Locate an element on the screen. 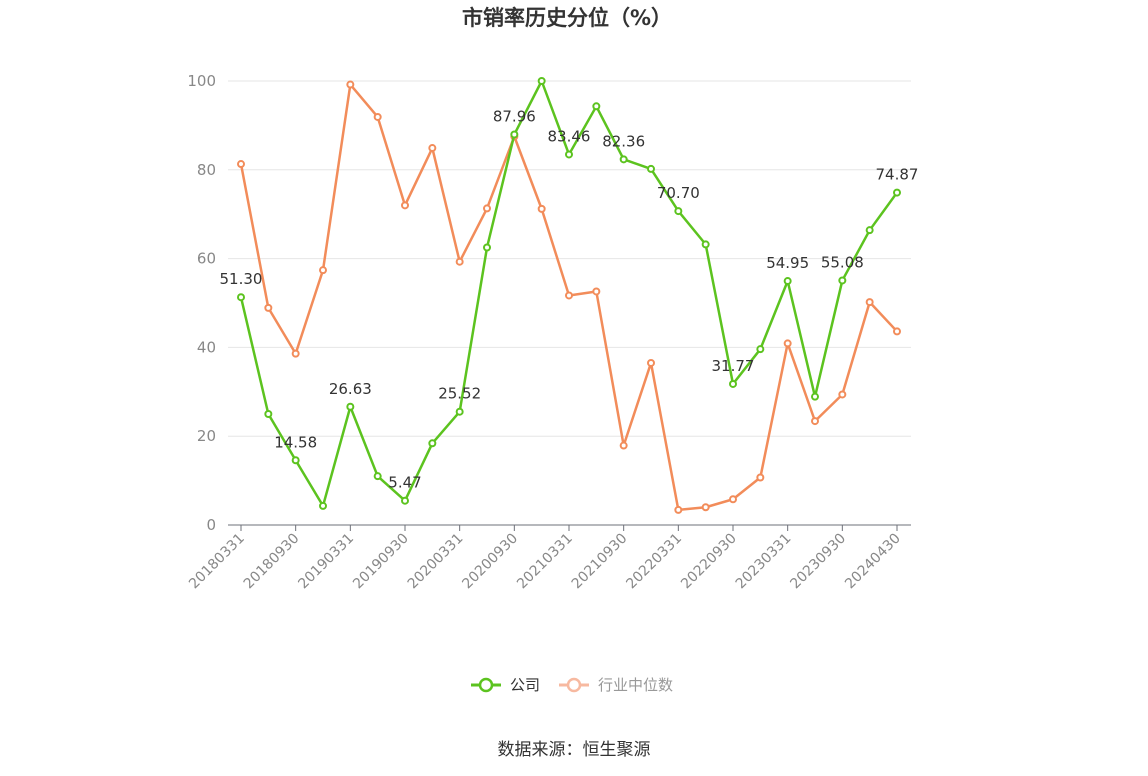 Image resolution: width=1148 pixels, height=776 pixels. data-label-20210930: 82.36 is located at coordinates (623, 141).